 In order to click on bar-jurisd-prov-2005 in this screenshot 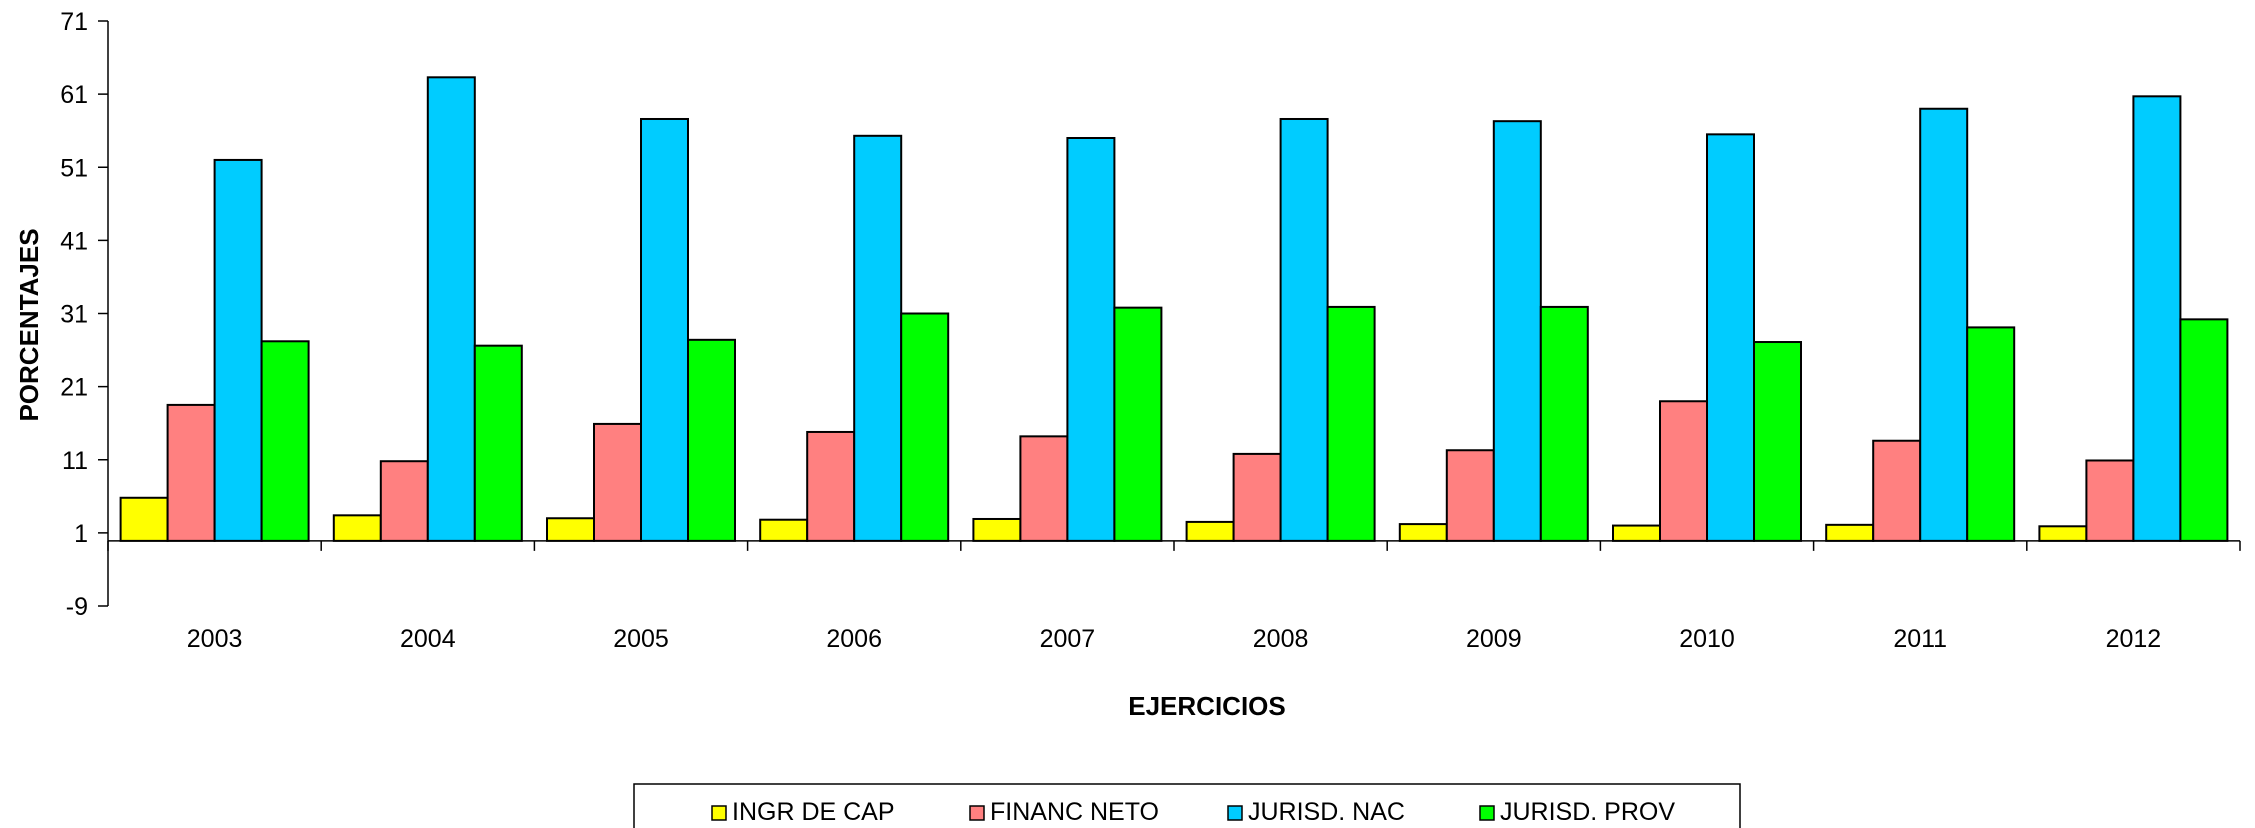, I will do `click(711, 440)`.